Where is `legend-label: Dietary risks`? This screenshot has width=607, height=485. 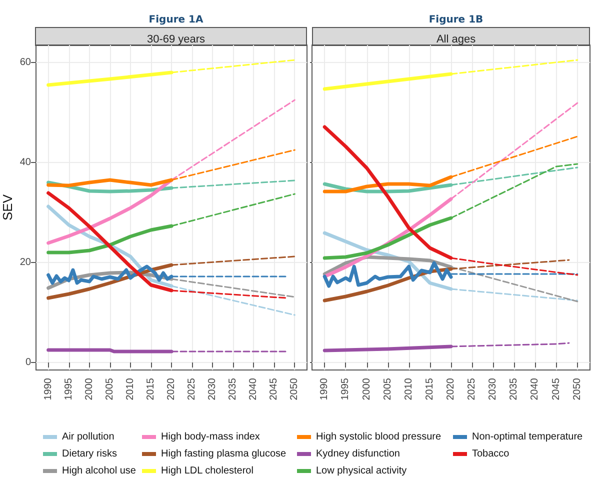 legend-label: Dietary risks is located at coordinates (90, 454).